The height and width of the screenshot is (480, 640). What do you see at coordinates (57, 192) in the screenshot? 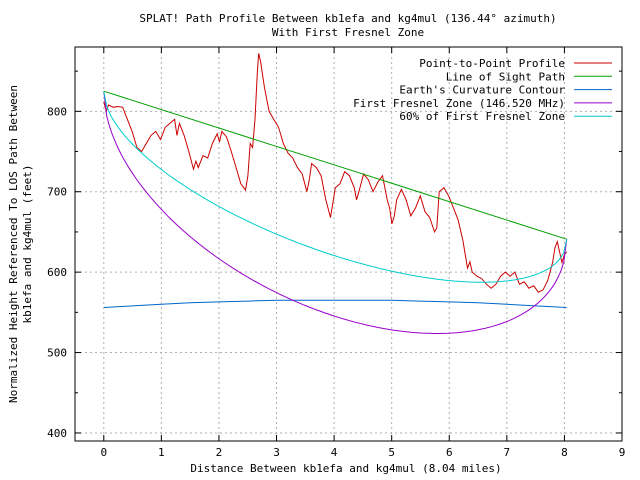
I see `y-tick-label: 700` at bounding box center [57, 192].